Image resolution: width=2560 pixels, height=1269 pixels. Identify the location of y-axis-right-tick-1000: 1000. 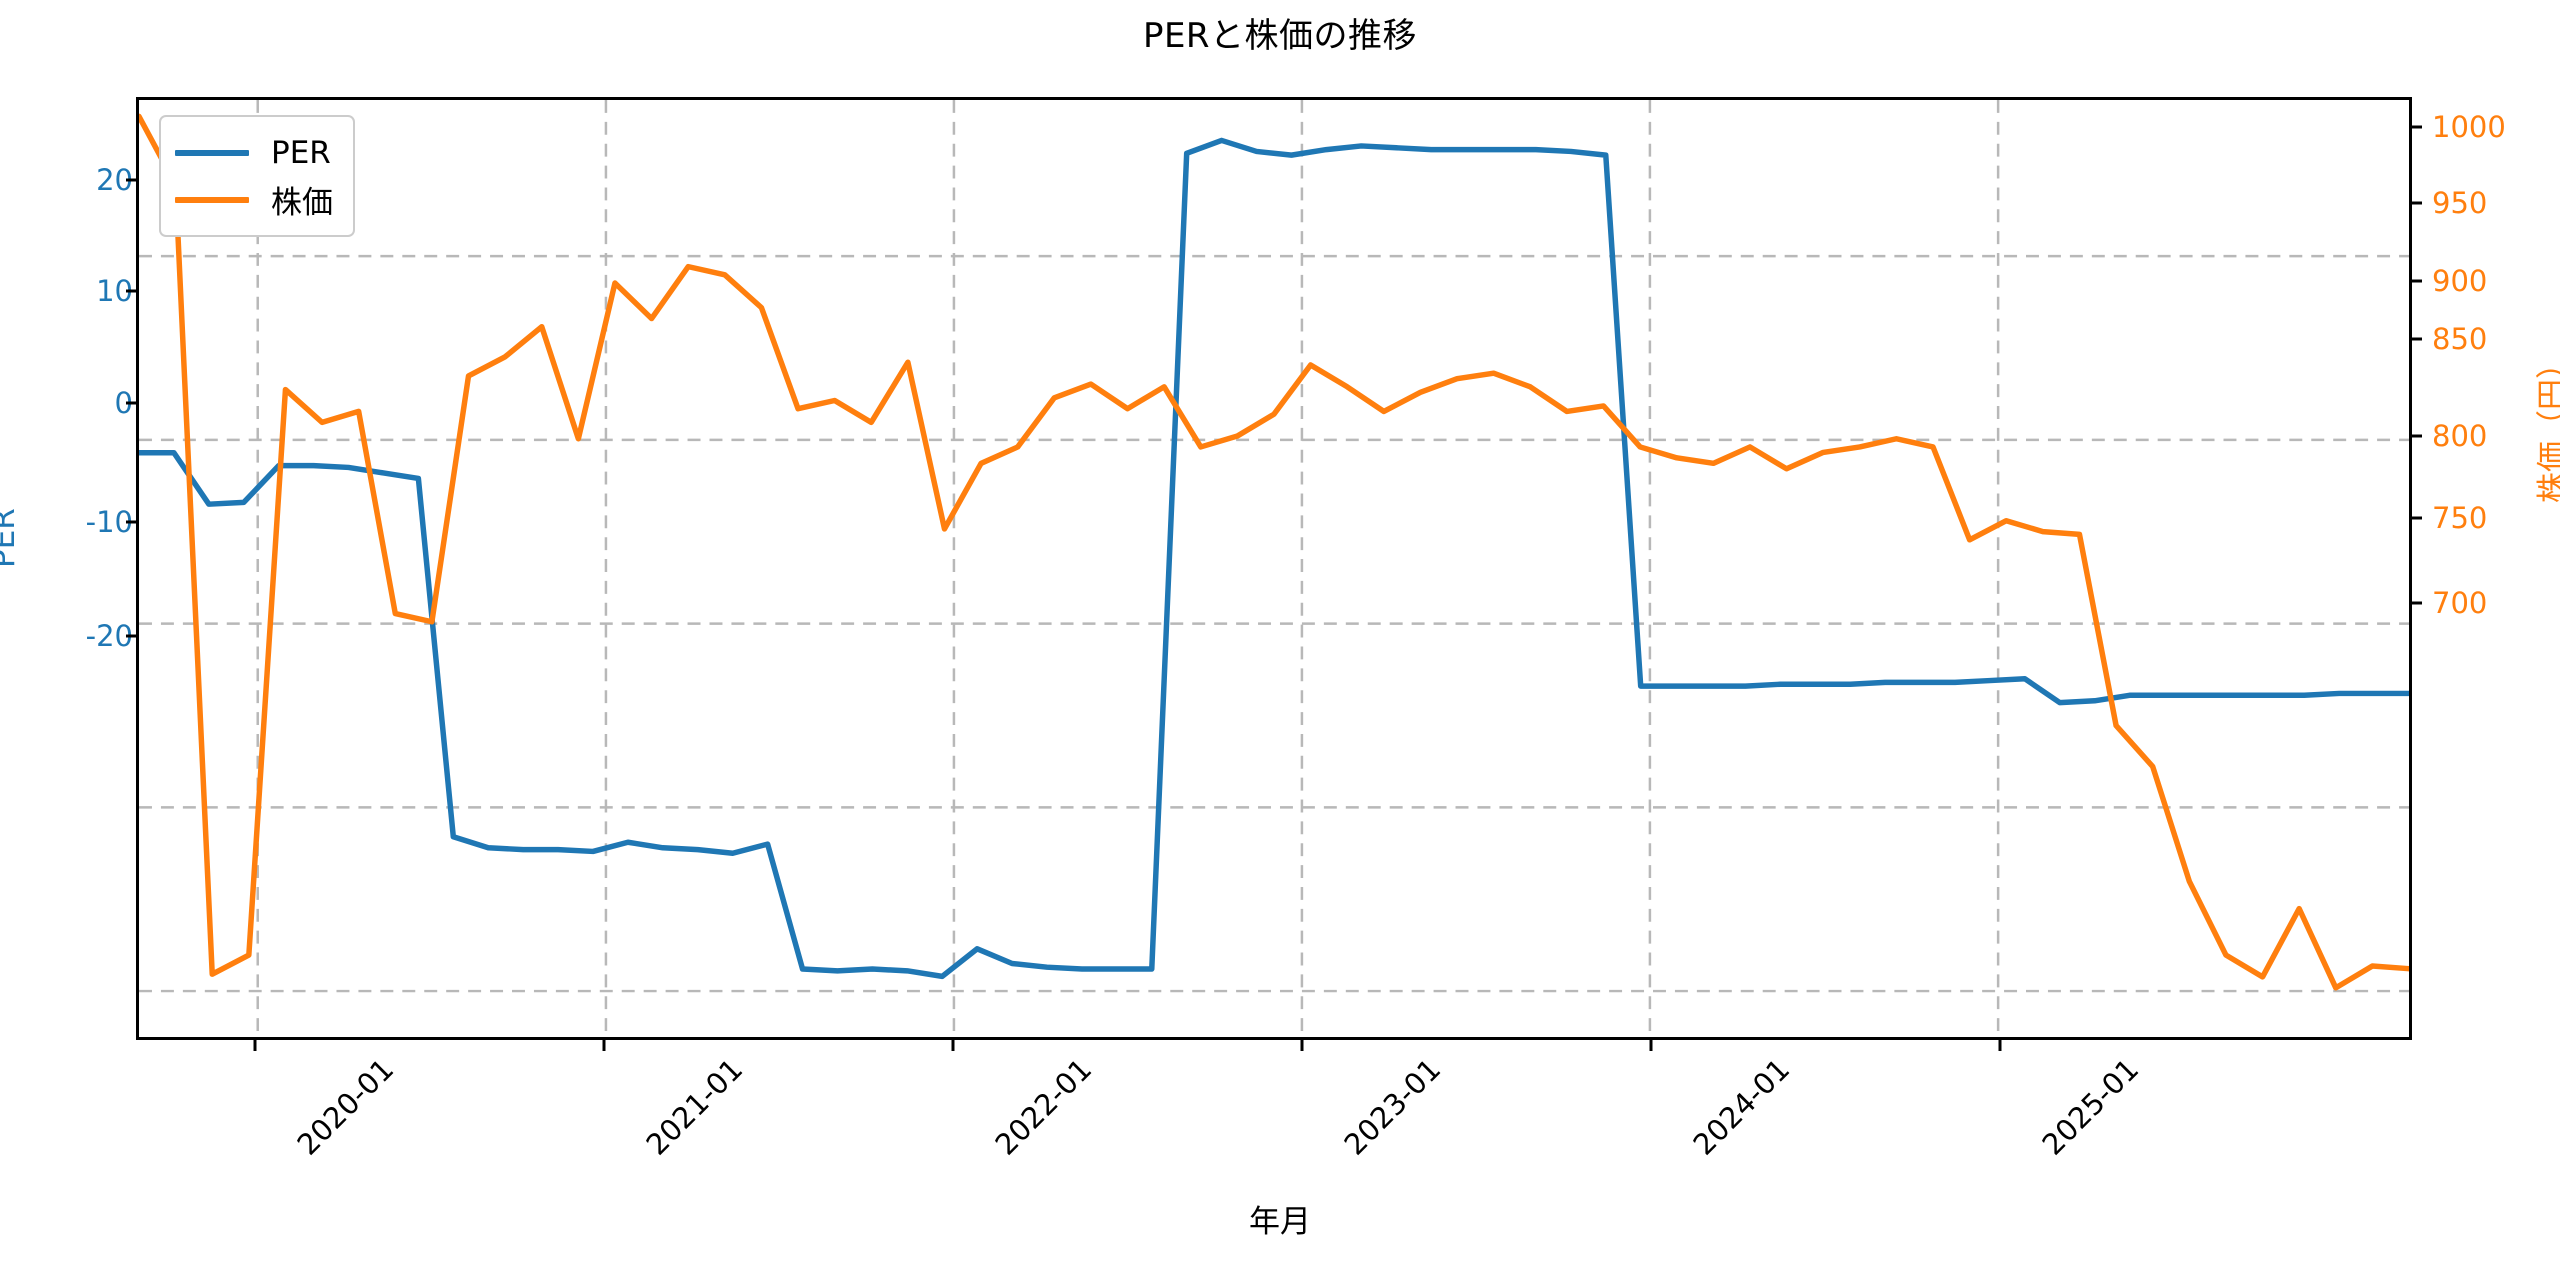
(2469, 127).